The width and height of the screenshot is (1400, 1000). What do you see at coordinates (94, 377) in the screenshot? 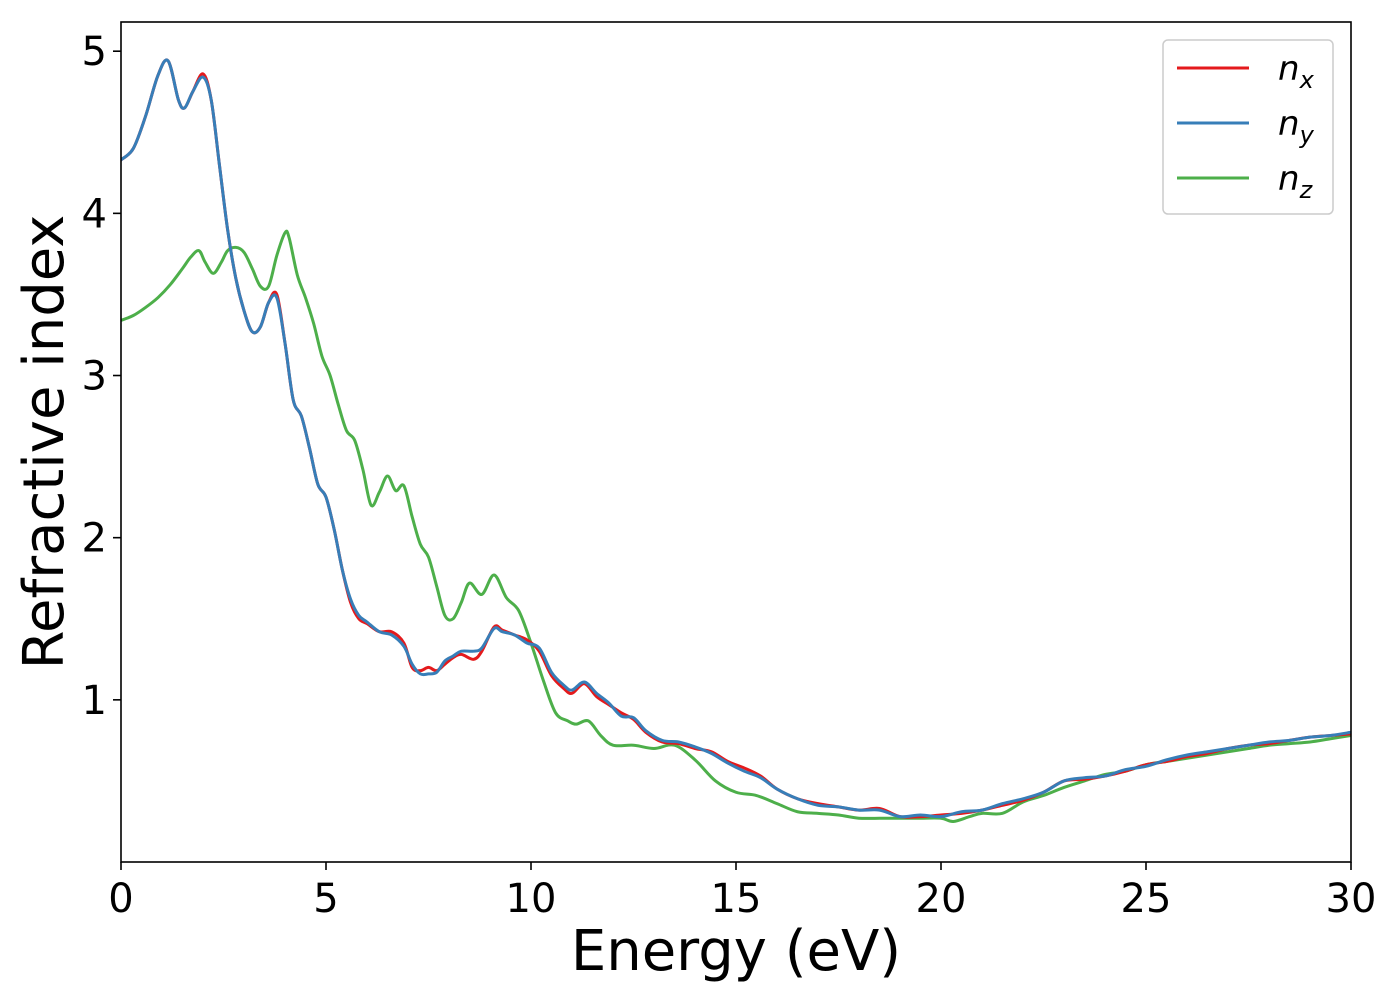
I see `y-tick-label: 3` at bounding box center [94, 377].